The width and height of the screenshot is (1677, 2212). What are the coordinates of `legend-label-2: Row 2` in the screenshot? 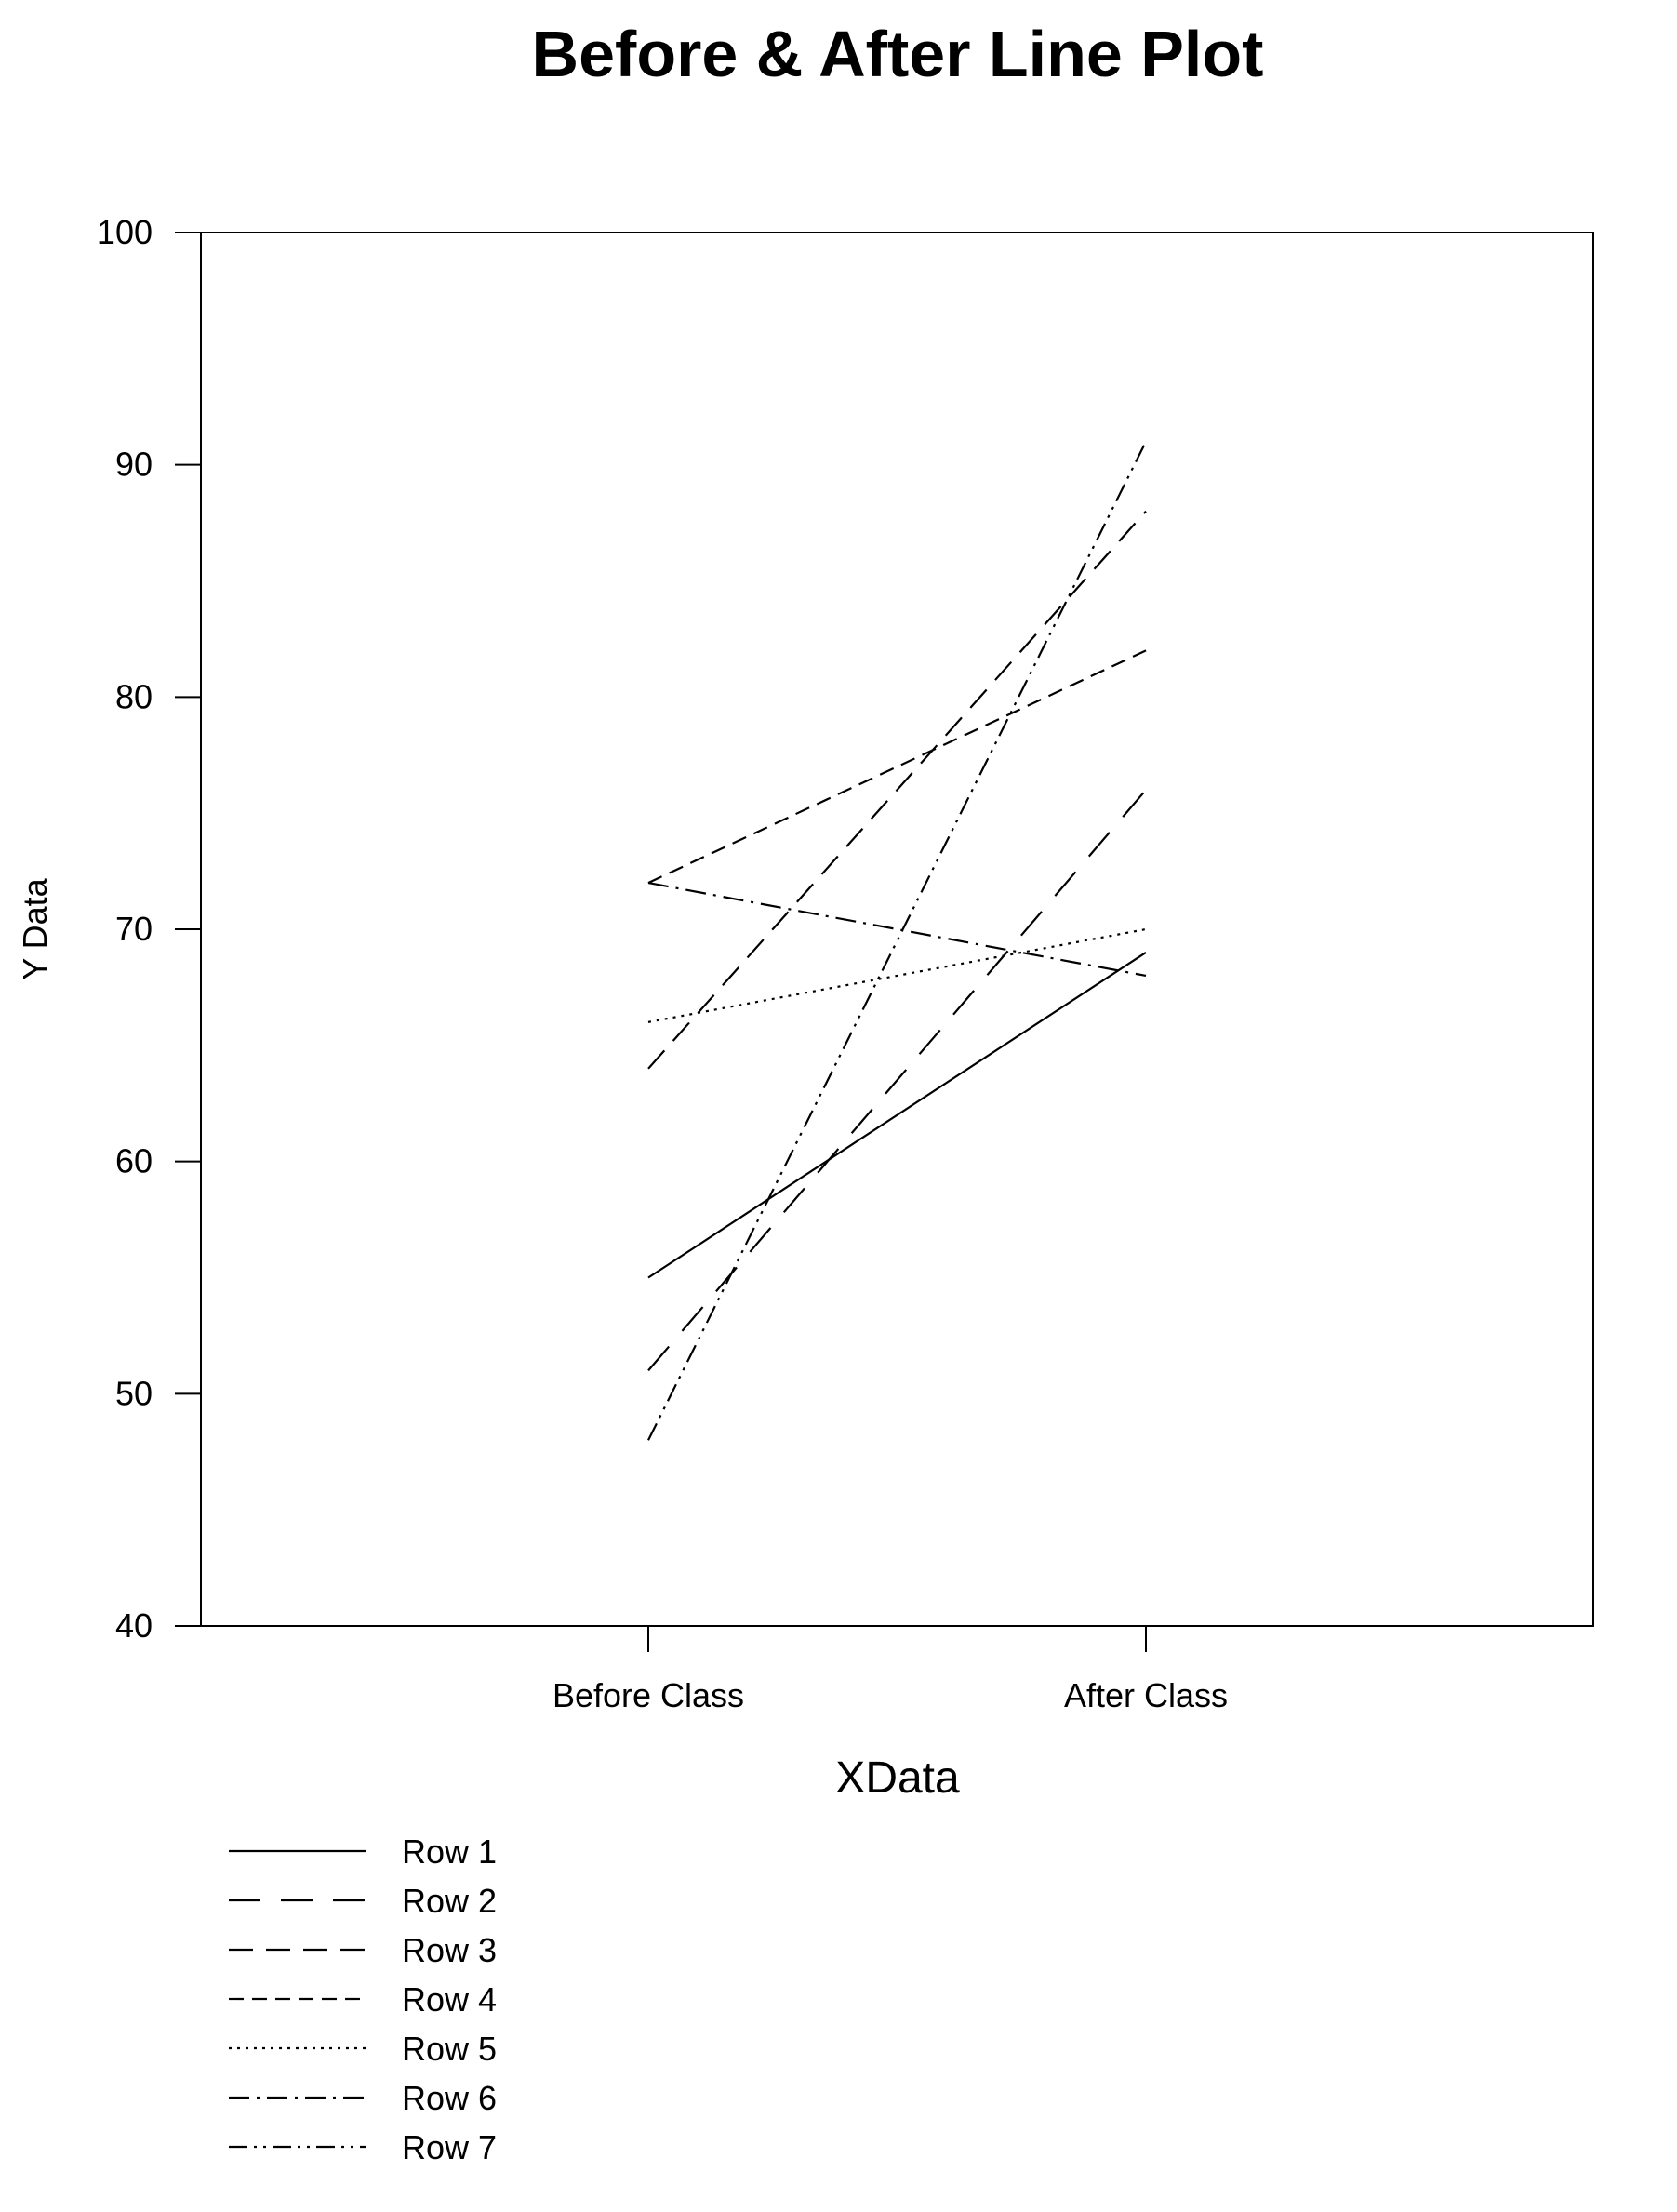 It's located at (449, 1901).